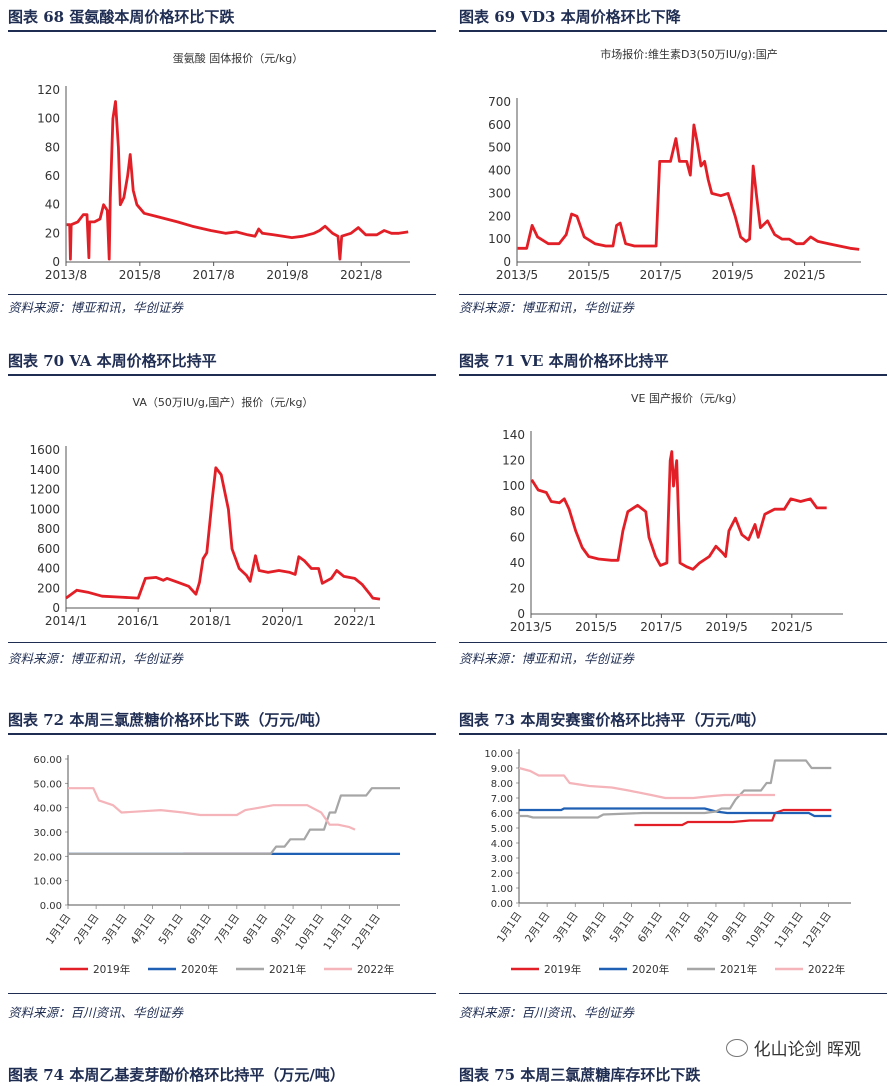 The height and width of the screenshot is (1086, 889). What do you see at coordinates (499, 148) in the screenshot?
I see `y-tick-label: 500` at bounding box center [499, 148].